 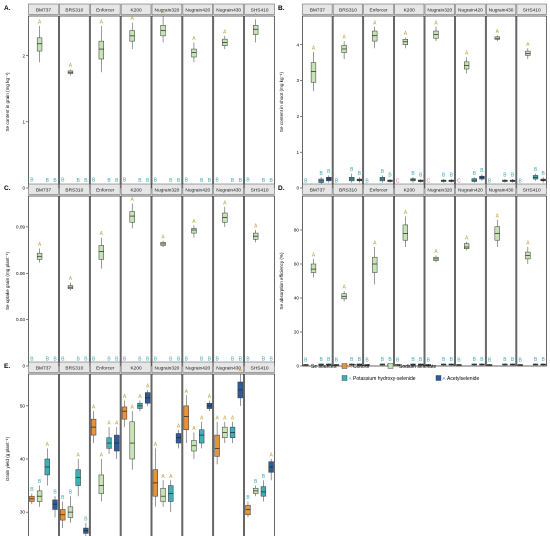 I want to click on legend-item: A Potassium hydroxy-selenide, so click(x=378, y=378).